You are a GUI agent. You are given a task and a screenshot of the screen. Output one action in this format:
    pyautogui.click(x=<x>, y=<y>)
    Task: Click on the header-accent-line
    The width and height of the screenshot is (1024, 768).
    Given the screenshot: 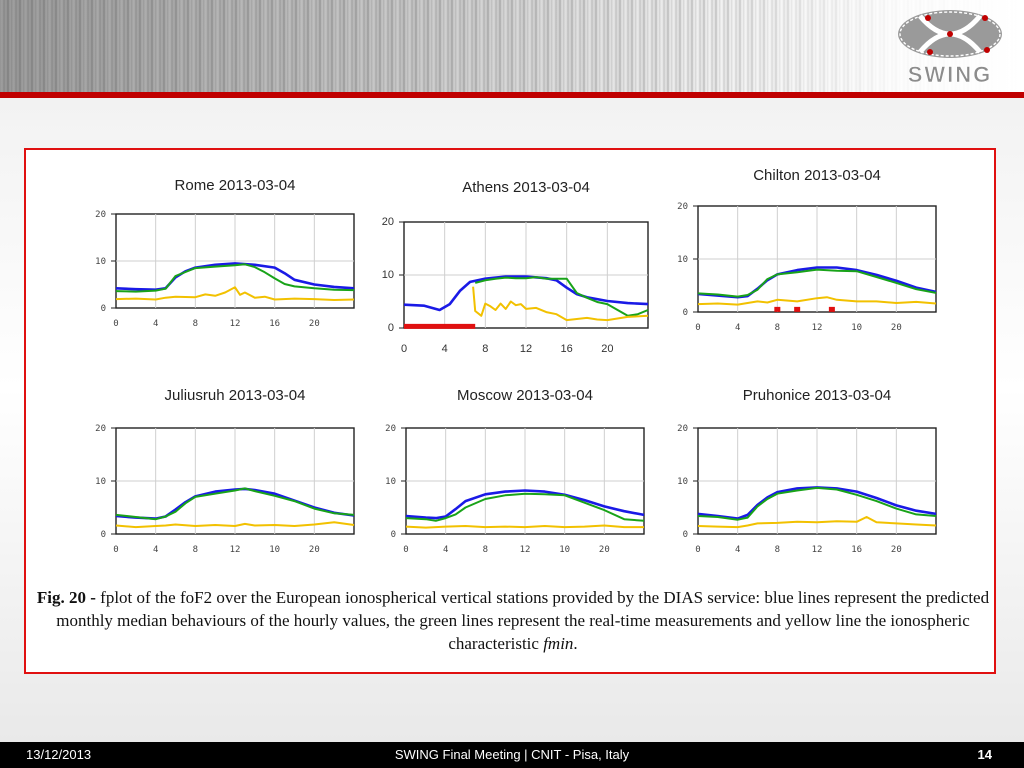 What is the action you would take?
    pyautogui.click(x=512, y=95)
    